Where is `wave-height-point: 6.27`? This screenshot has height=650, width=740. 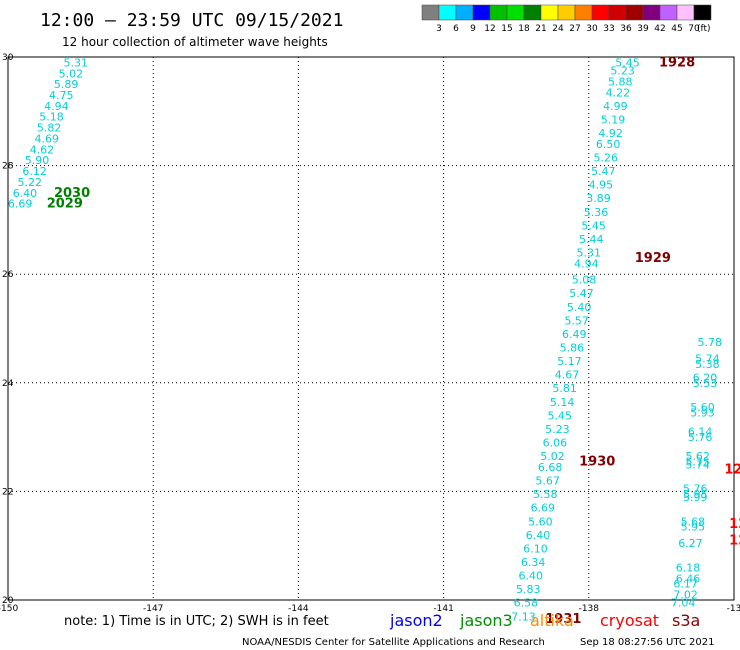 wave-height-point: 6.27 is located at coordinates (690, 543).